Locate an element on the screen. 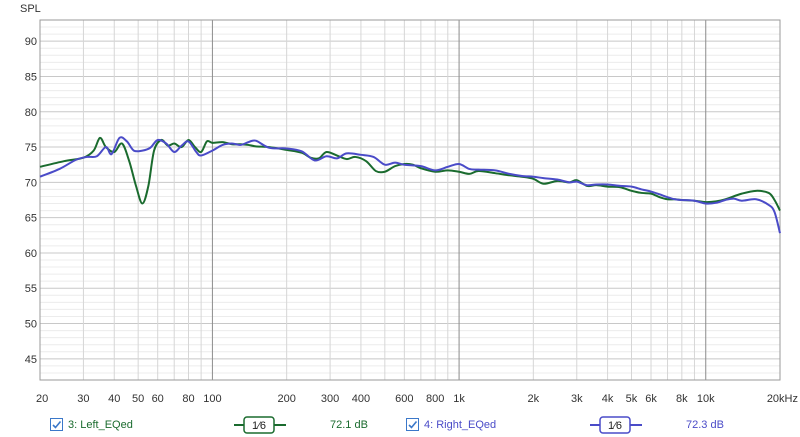  right-smoothing-label: 1⁄6 is located at coordinates (615, 426).